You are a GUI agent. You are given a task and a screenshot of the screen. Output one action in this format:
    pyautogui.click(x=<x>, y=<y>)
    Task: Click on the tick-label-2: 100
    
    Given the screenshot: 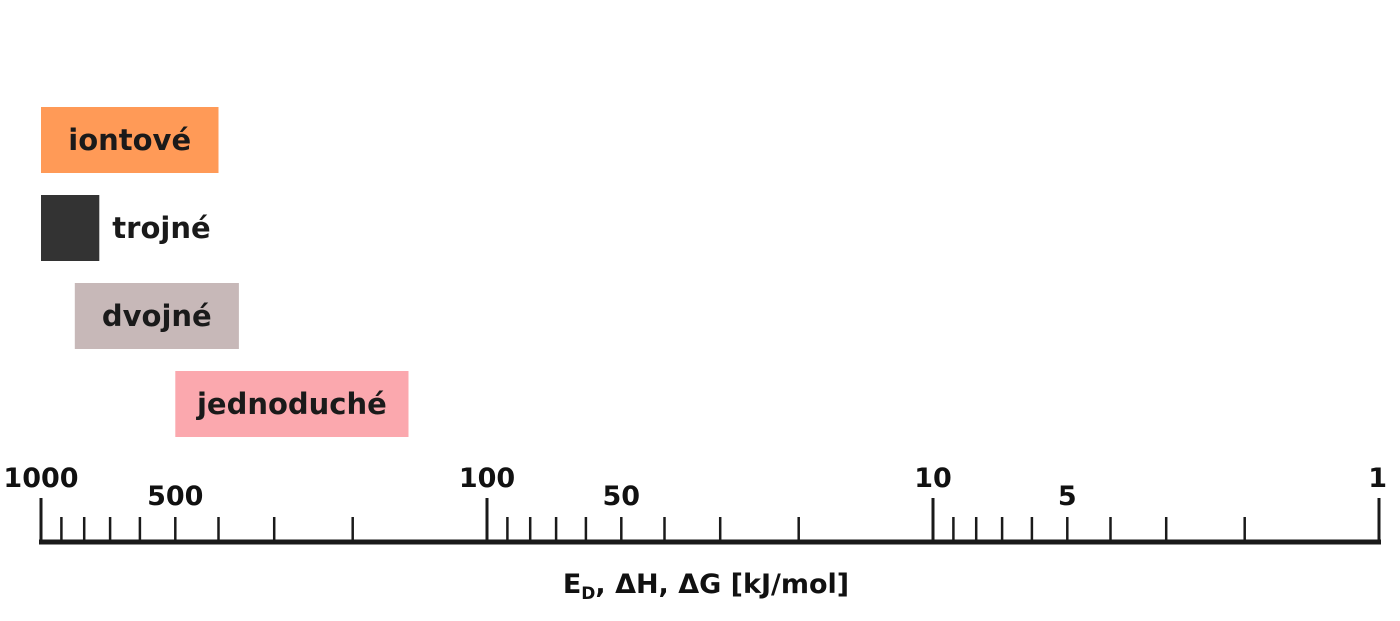 What is the action you would take?
    pyautogui.click(x=487, y=478)
    